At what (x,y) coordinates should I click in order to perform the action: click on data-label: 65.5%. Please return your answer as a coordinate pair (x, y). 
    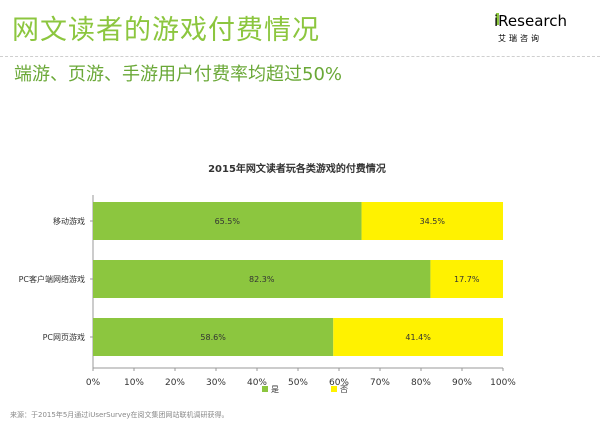
    Looking at the image, I should click on (228, 221).